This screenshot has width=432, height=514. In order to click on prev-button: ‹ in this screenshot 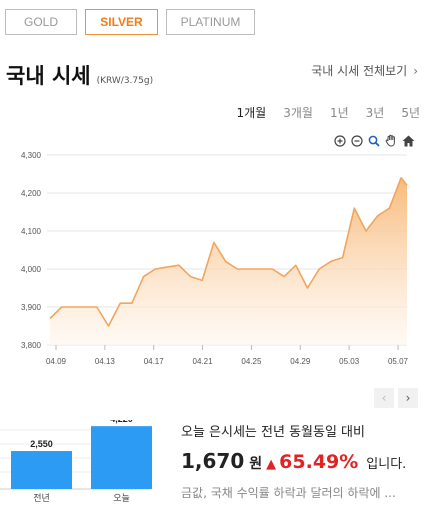, I will do `click(384, 398)`.